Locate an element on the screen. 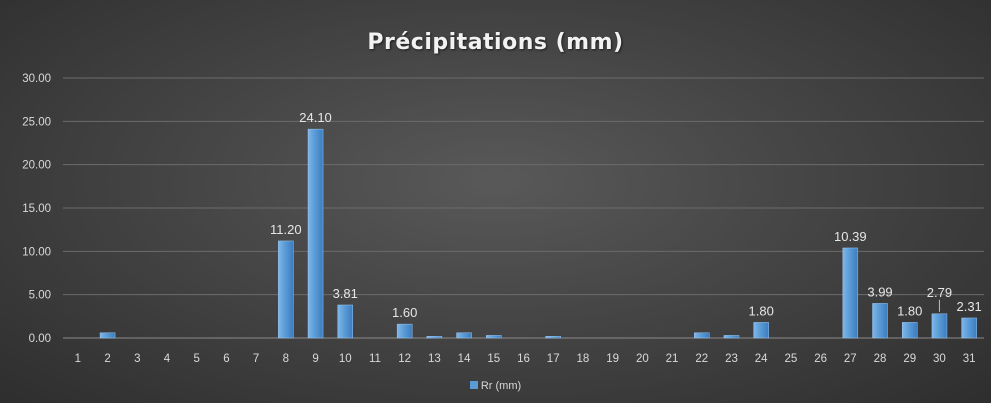  x-tick-label: 14 is located at coordinates (464, 359).